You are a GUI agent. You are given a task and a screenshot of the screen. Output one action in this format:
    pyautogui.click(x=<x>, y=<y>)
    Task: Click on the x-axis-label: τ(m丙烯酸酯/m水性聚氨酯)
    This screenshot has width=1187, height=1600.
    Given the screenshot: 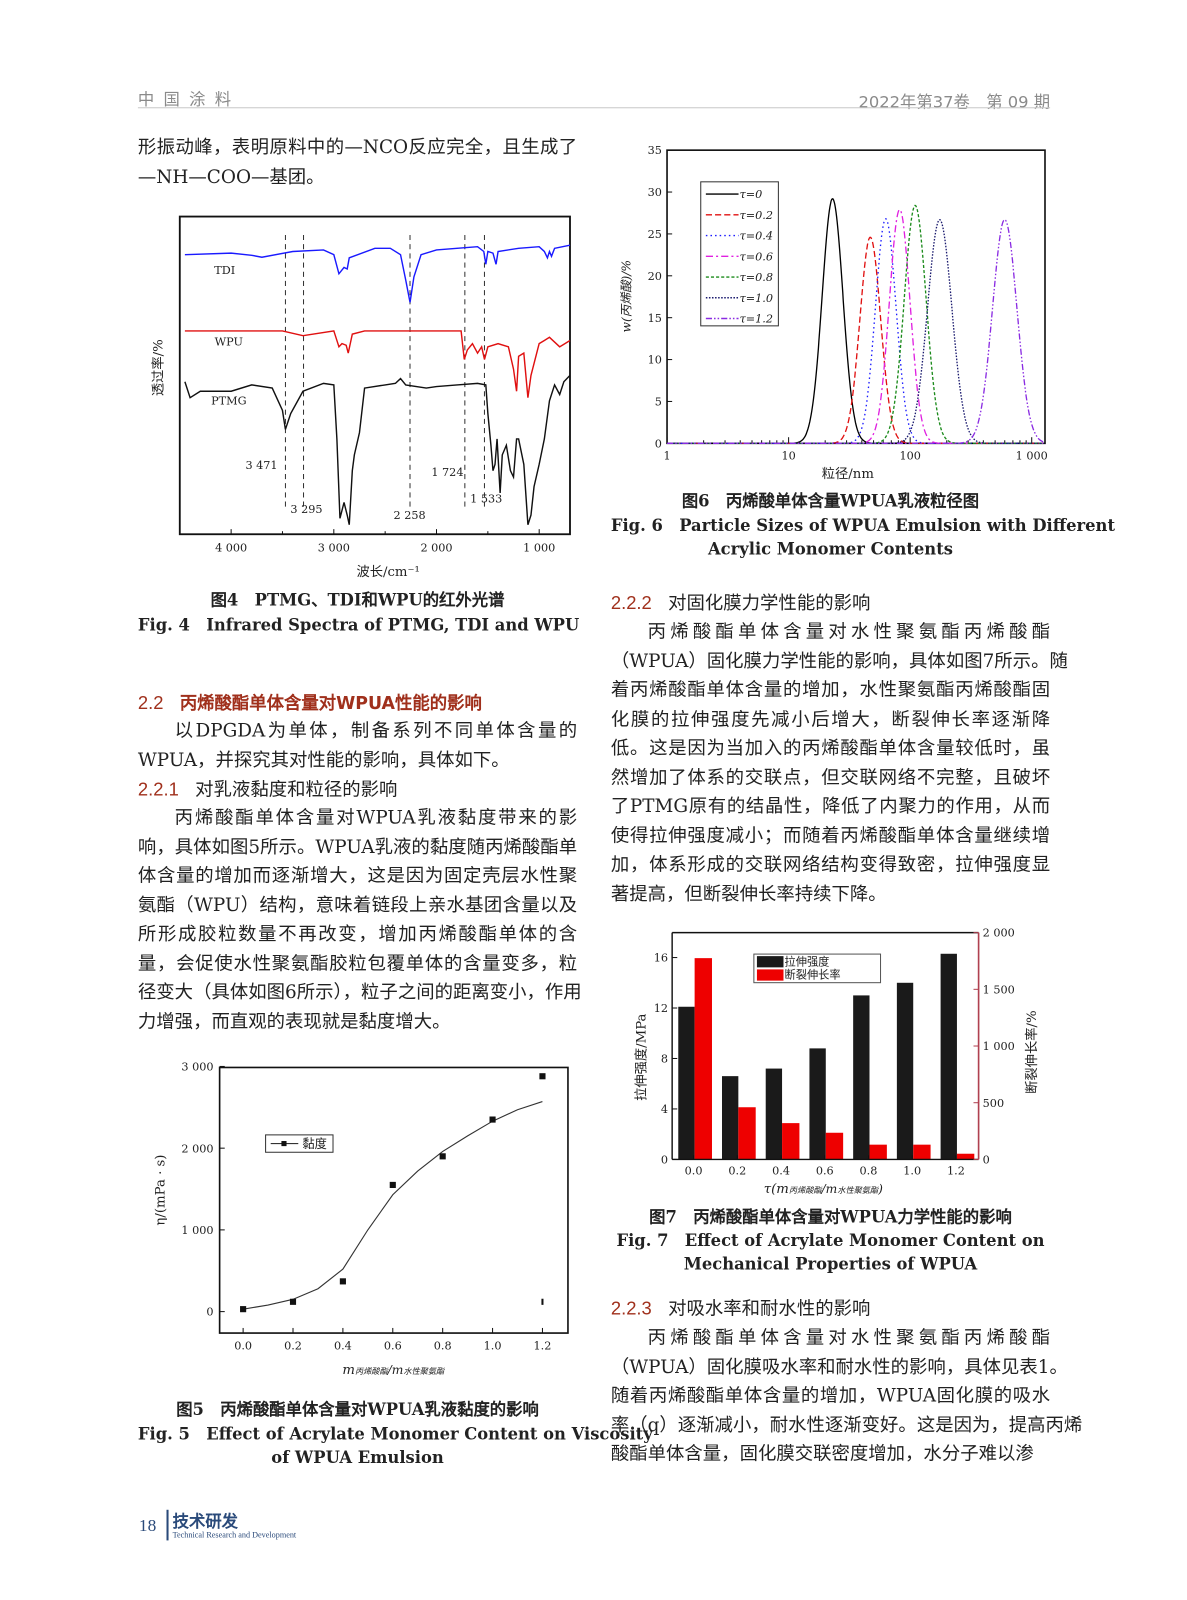 What is the action you would take?
    pyautogui.click(x=823, y=1189)
    